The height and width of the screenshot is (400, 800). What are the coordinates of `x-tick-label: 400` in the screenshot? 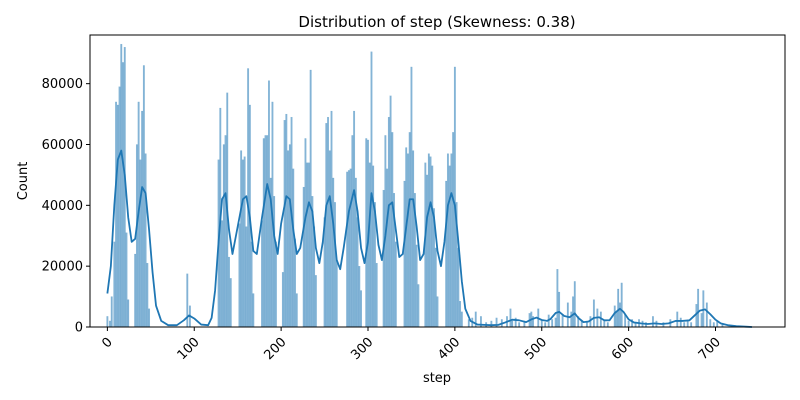 It's located at (449, 349).